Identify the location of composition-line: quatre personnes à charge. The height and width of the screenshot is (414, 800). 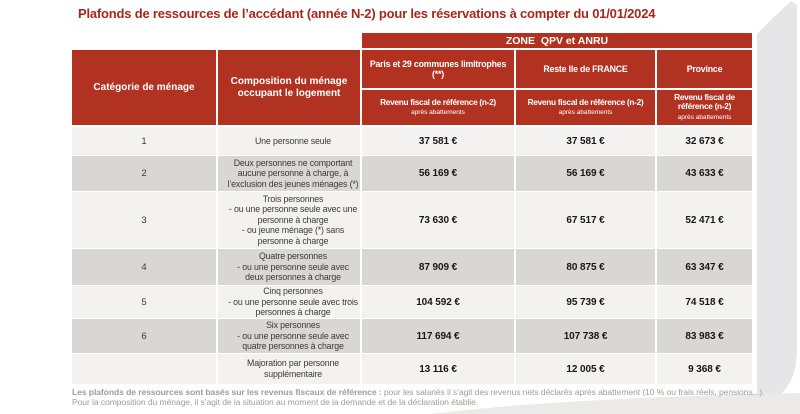
(293, 346).